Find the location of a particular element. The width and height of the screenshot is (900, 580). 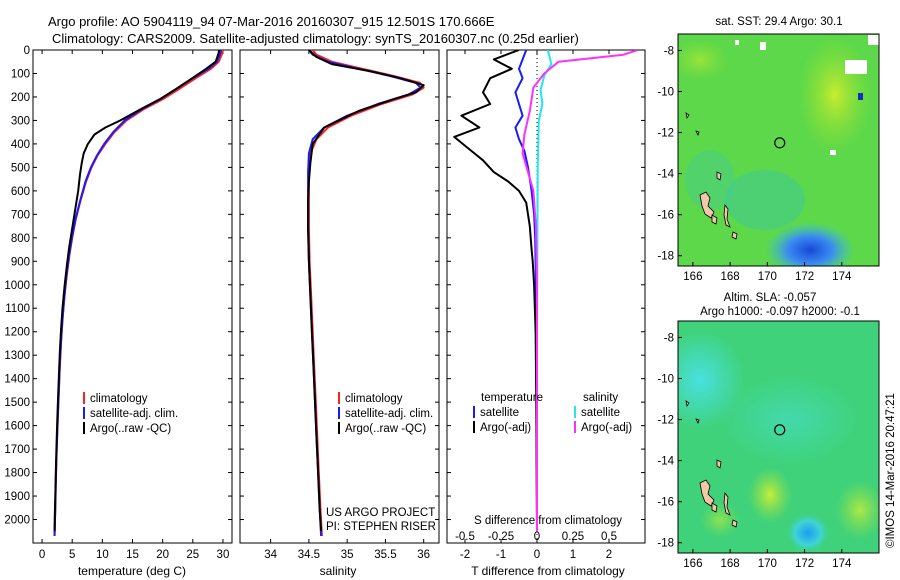

legend-label-climatology: climatology is located at coordinates (119, 399).